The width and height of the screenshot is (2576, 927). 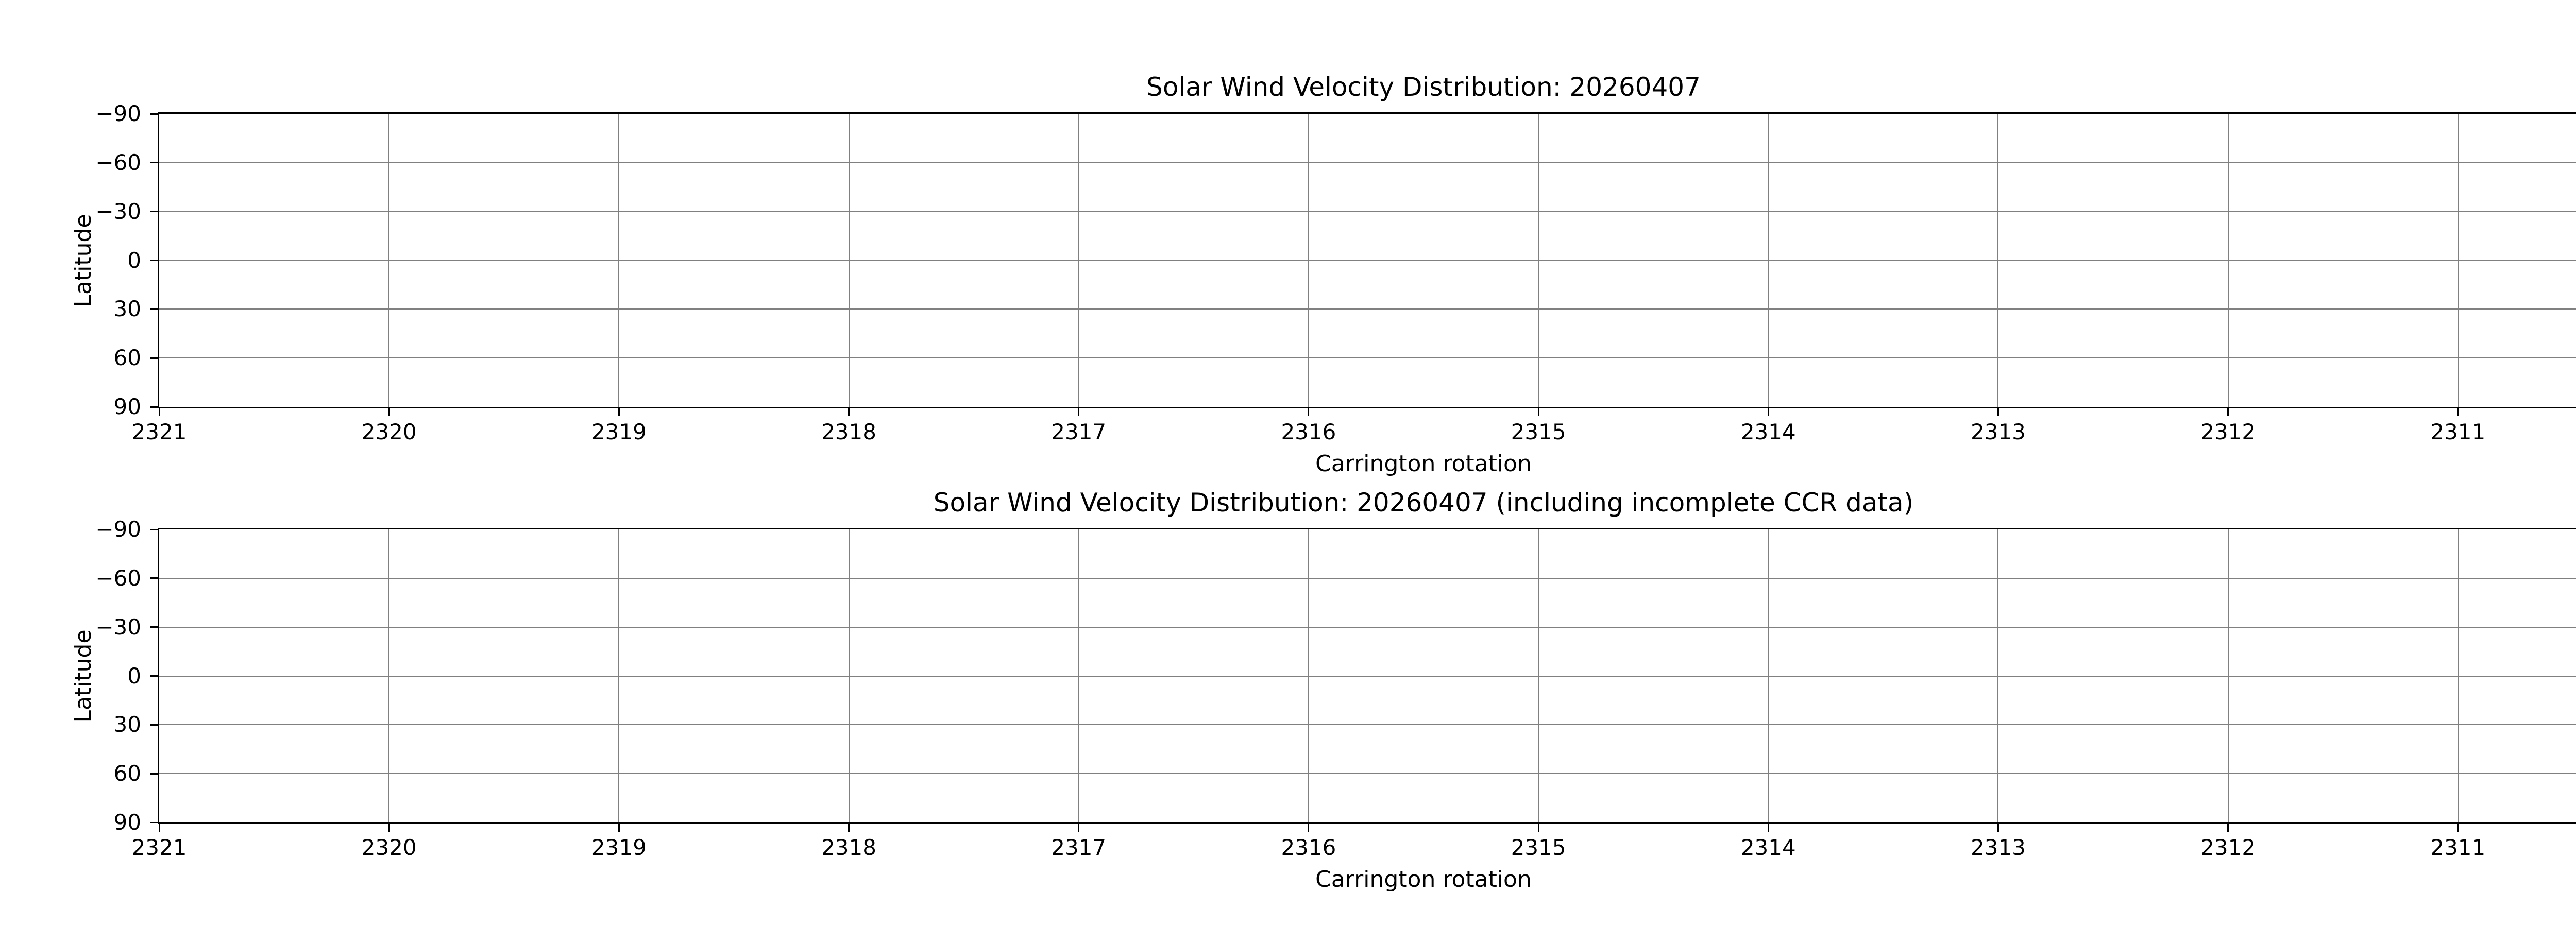 I want to click on y-tick-label: 30, so click(x=127, y=724).